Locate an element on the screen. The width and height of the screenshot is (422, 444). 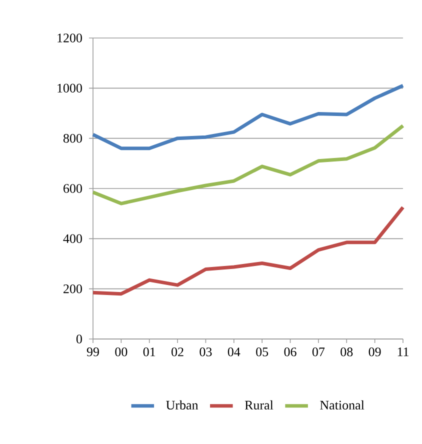
y-tick-label: 600 is located at coordinates (73, 188).